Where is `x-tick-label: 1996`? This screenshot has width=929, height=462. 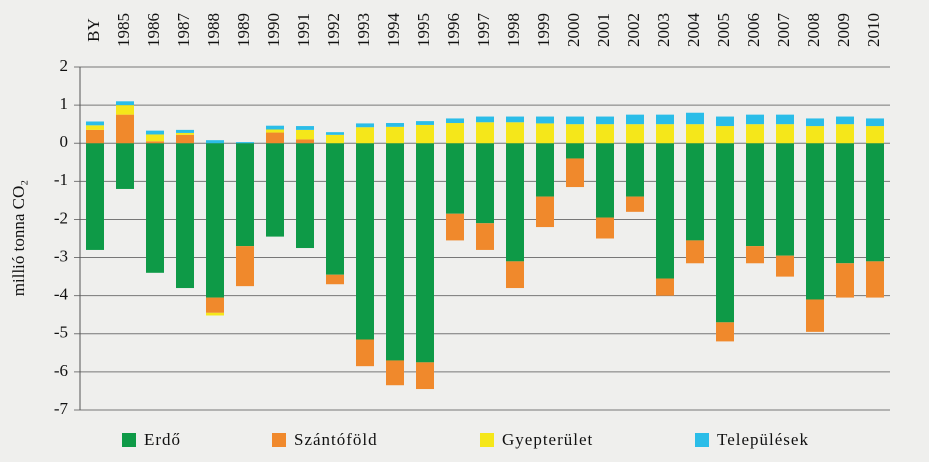 x-tick-label: 1996 is located at coordinates (453, 30).